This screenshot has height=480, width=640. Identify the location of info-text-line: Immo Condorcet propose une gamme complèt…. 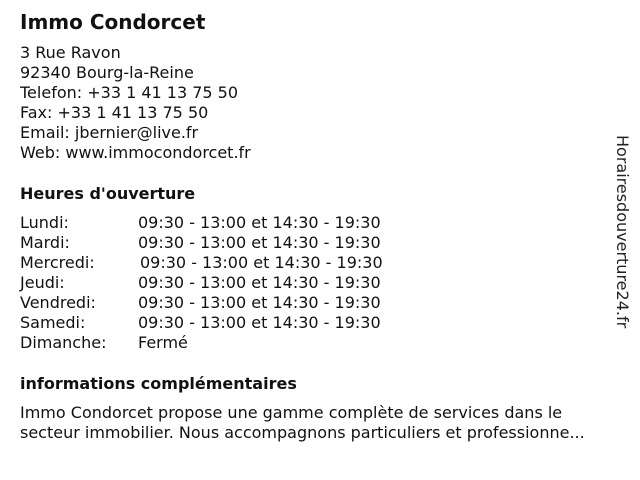
(291, 412).